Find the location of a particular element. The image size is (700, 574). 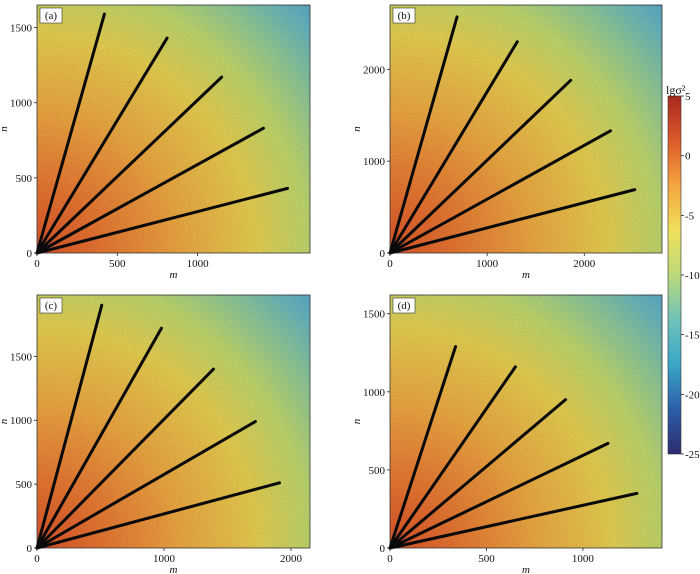

panel-label-b: (b) is located at coordinates (404, 15).